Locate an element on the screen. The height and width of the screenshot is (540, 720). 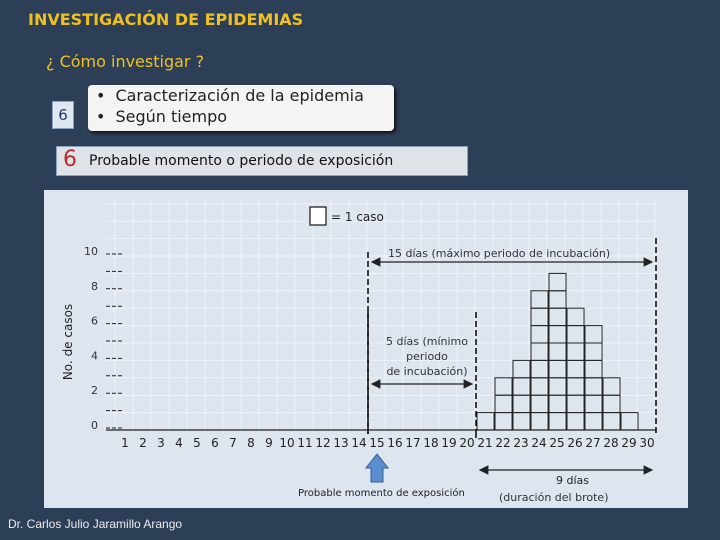
x-tick-label: 11 is located at coordinates (304, 443).